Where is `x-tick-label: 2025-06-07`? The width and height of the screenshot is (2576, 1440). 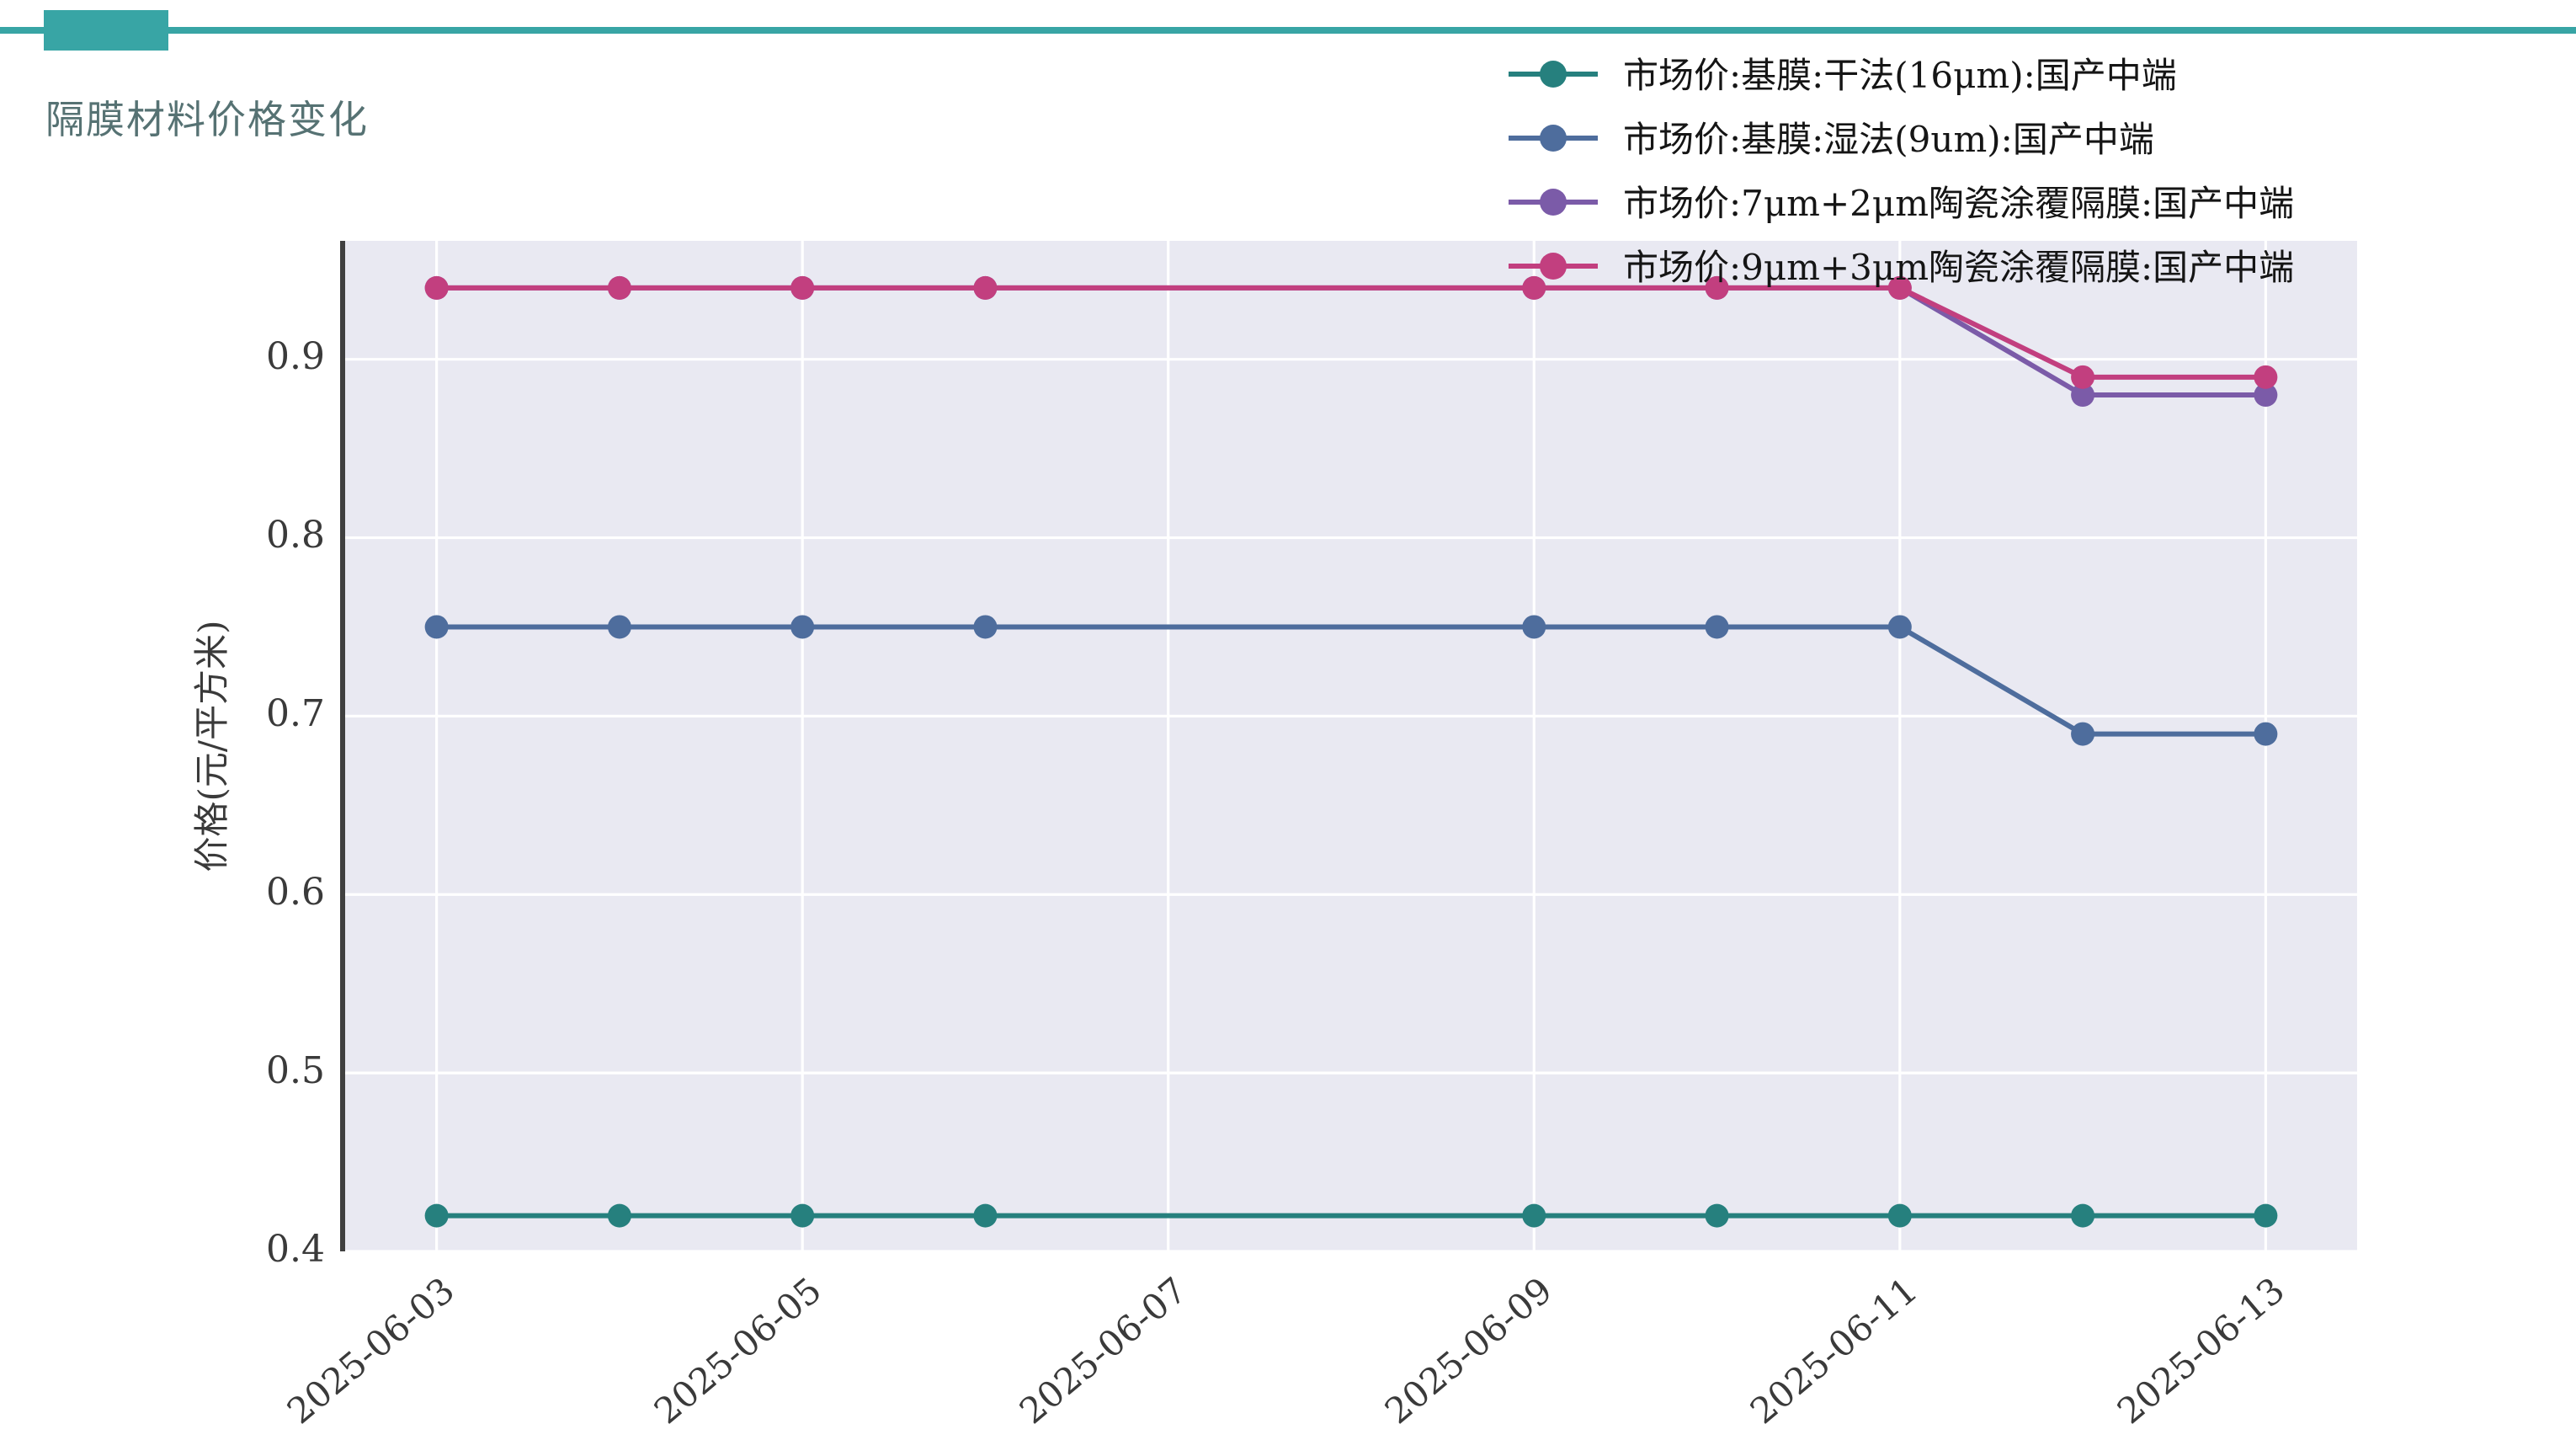 x-tick-label: 2025-06-07 is located at coordinates (1104, 1351).